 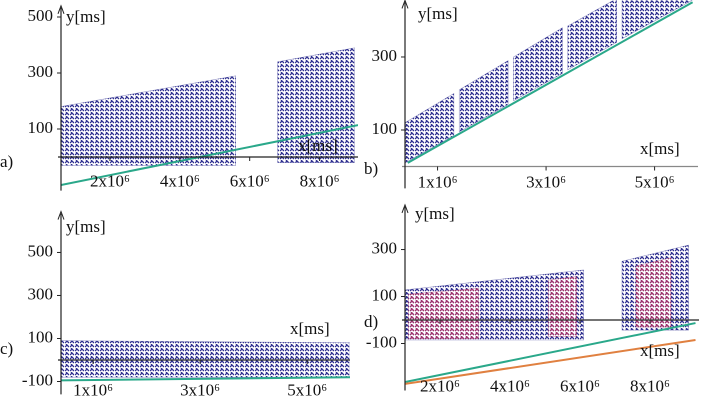 What do you see at coordinates (6, 161) in the screenshot?
I see `panel-label: a)` at bounding box center [6, 161].